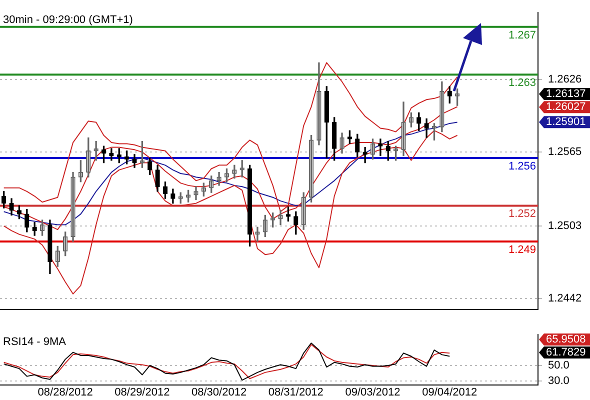 This screenshot has height=400, width=590. I want to click on ref-line-label: 1.252, so click(522, 214).